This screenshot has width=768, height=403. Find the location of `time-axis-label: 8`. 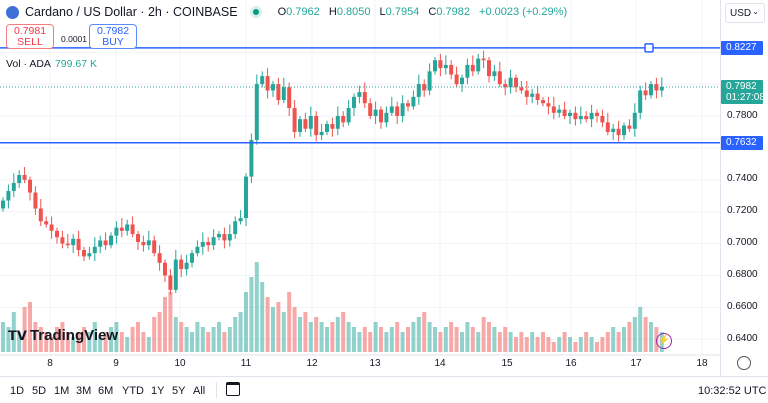

time-axis-label: 8 is located at coordinates (50, 363).